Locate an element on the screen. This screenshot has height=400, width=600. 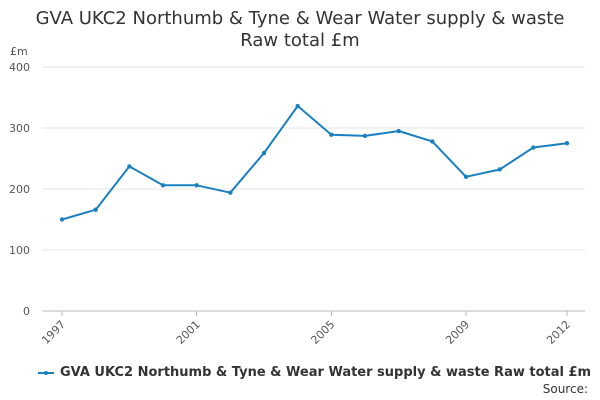
x-tick-label: 2001 is located at coordinates (188, 332).